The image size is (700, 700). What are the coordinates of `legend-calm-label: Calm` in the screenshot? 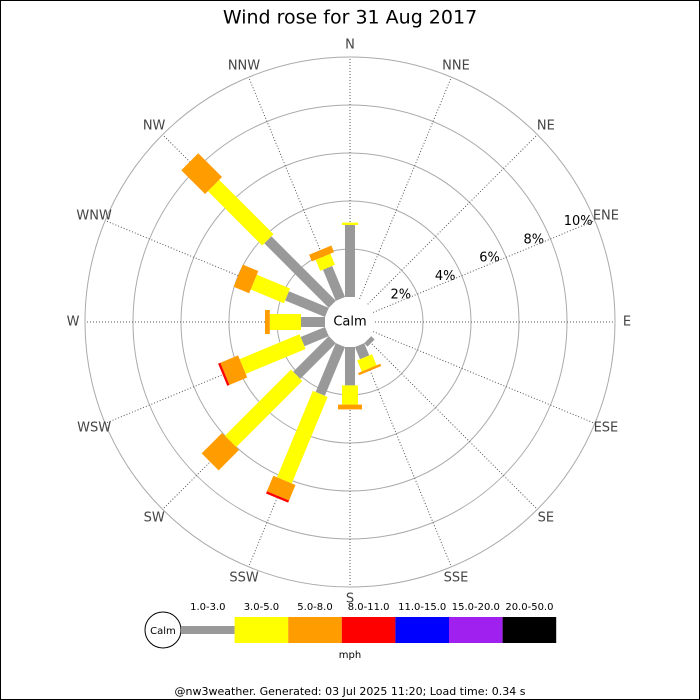 It's located at (163, 631).